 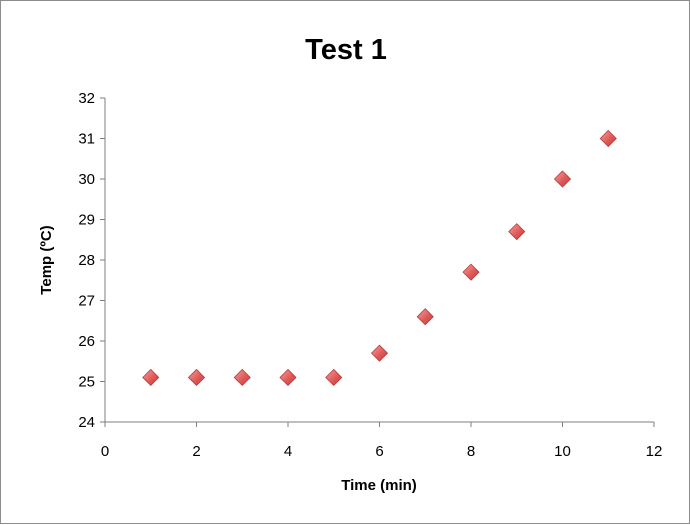 What do you see at coordinates (471, 451) in the screenshot?
I see `x-tick-label: 8` at bounding box center [471, 451].